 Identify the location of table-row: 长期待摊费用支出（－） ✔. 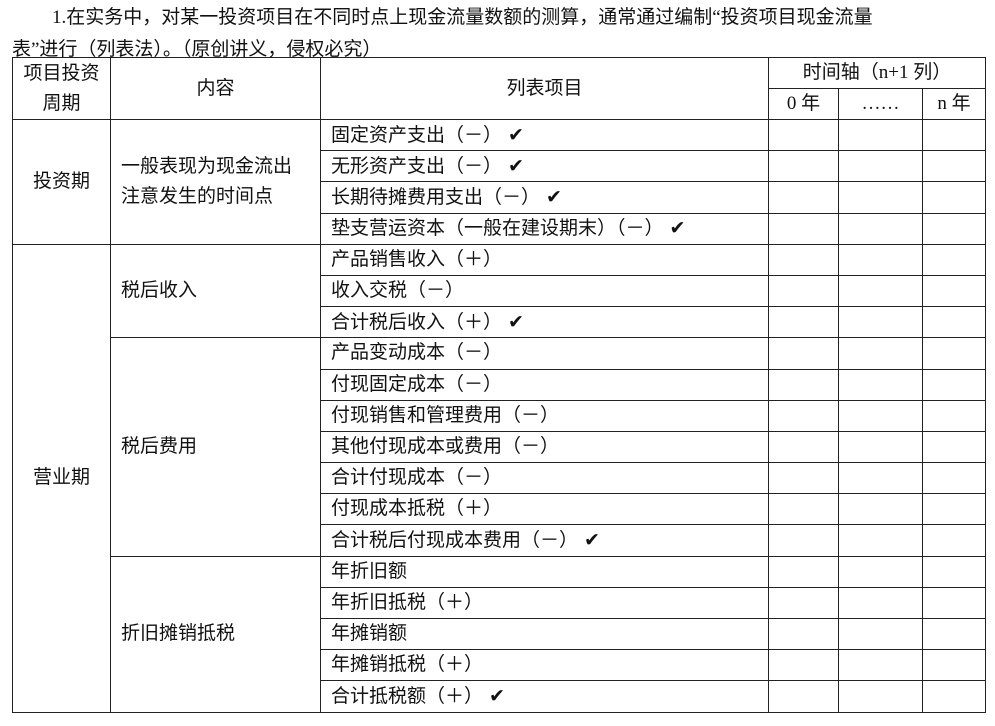
(499, 197).